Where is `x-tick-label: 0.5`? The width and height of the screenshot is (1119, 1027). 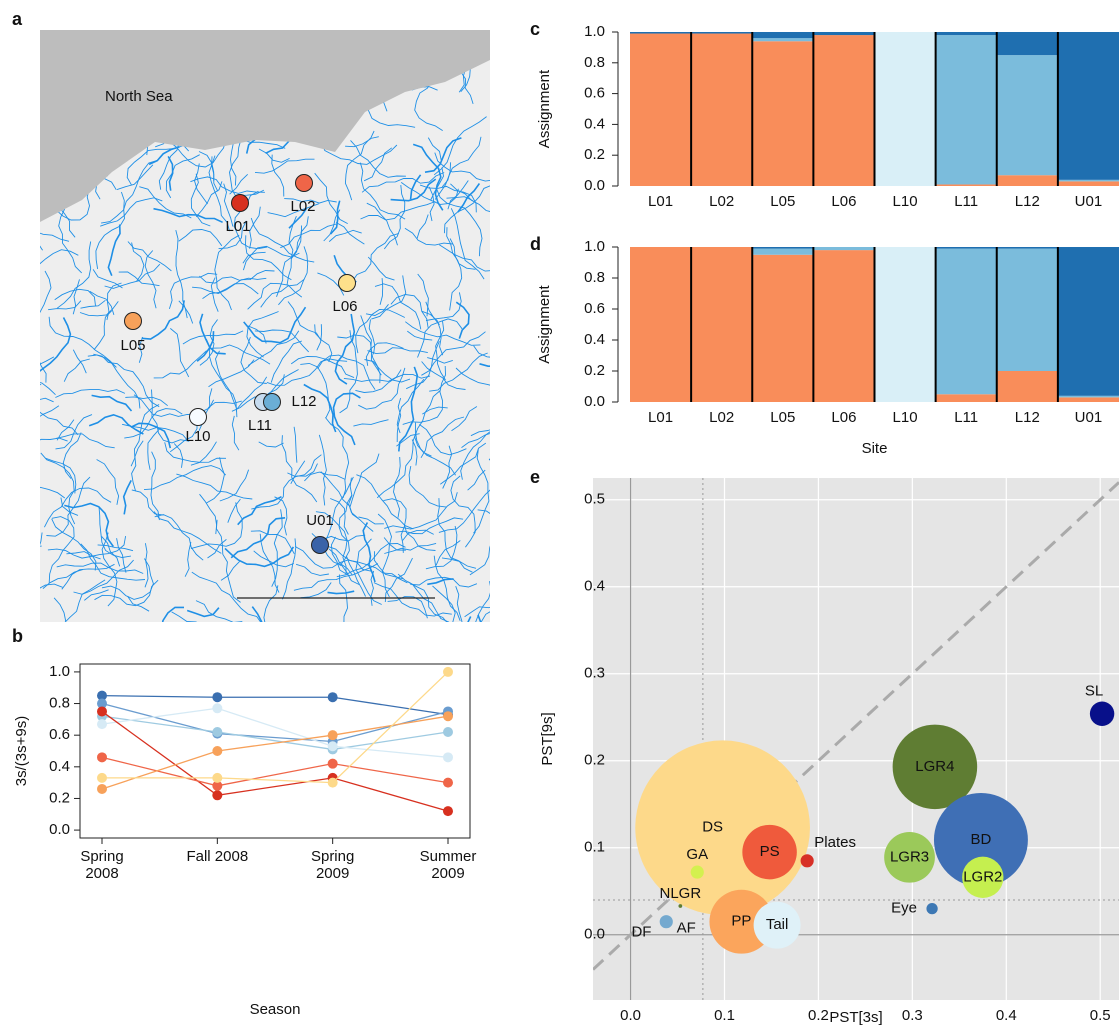 x-tick-label: 0.5 is located at coordinates (1100, 1015).